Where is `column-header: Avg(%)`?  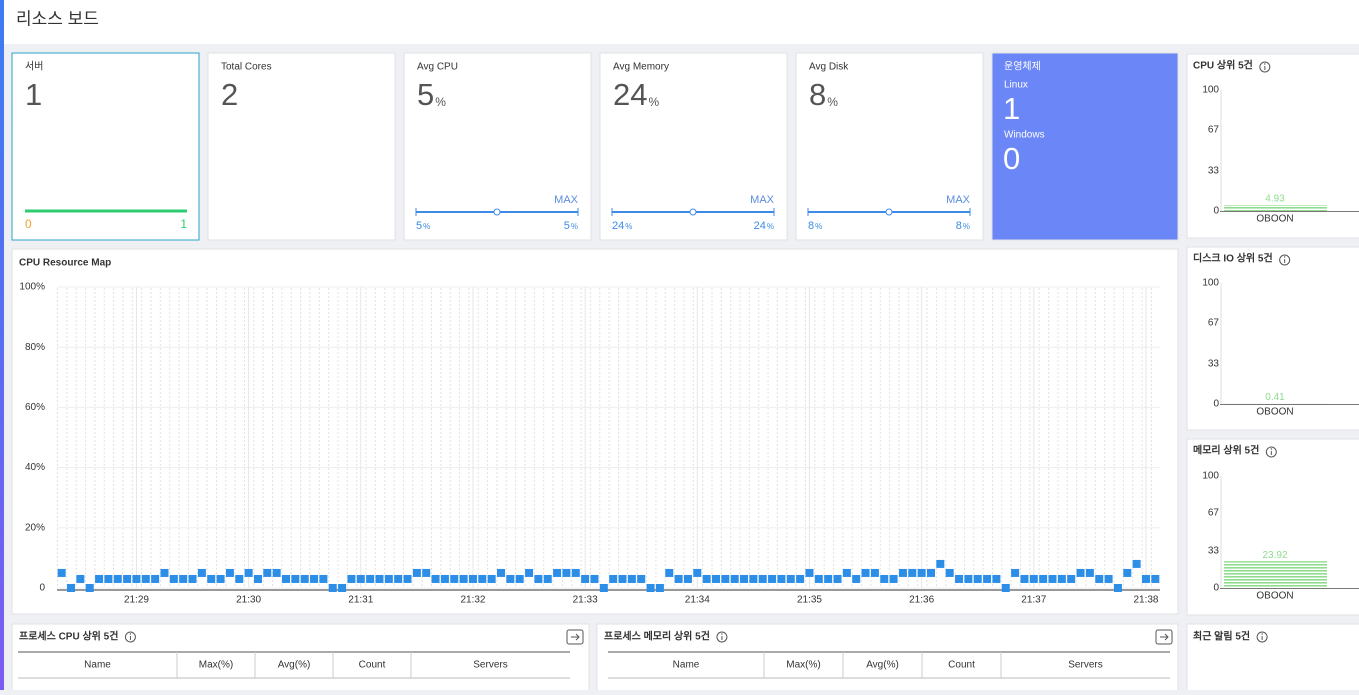 column-header: Avg(%) is located at coordinates (294, 665).